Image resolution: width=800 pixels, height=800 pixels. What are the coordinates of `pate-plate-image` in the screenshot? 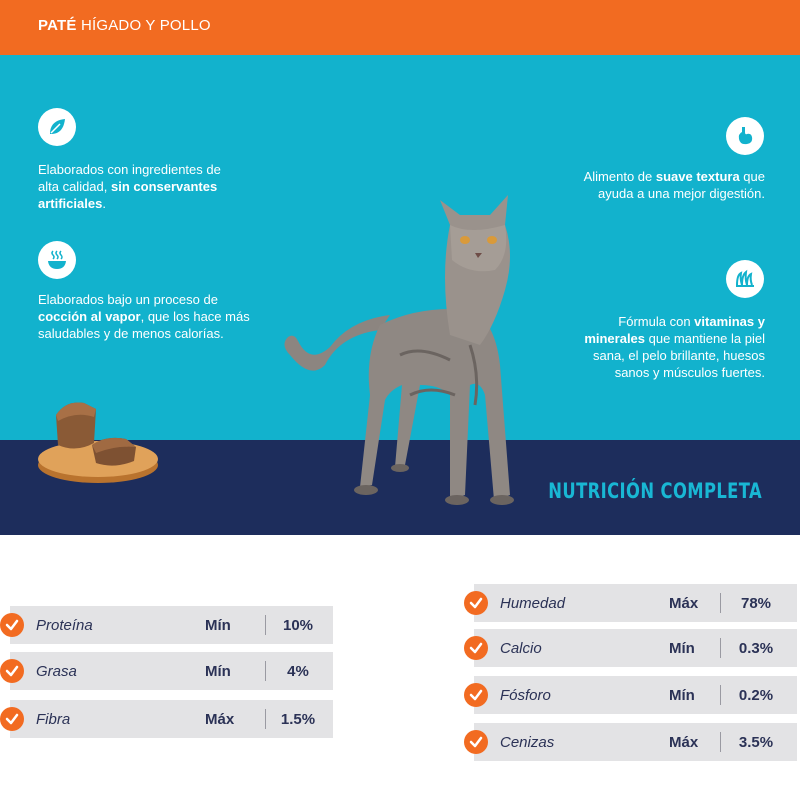 It's located at (98, 442).